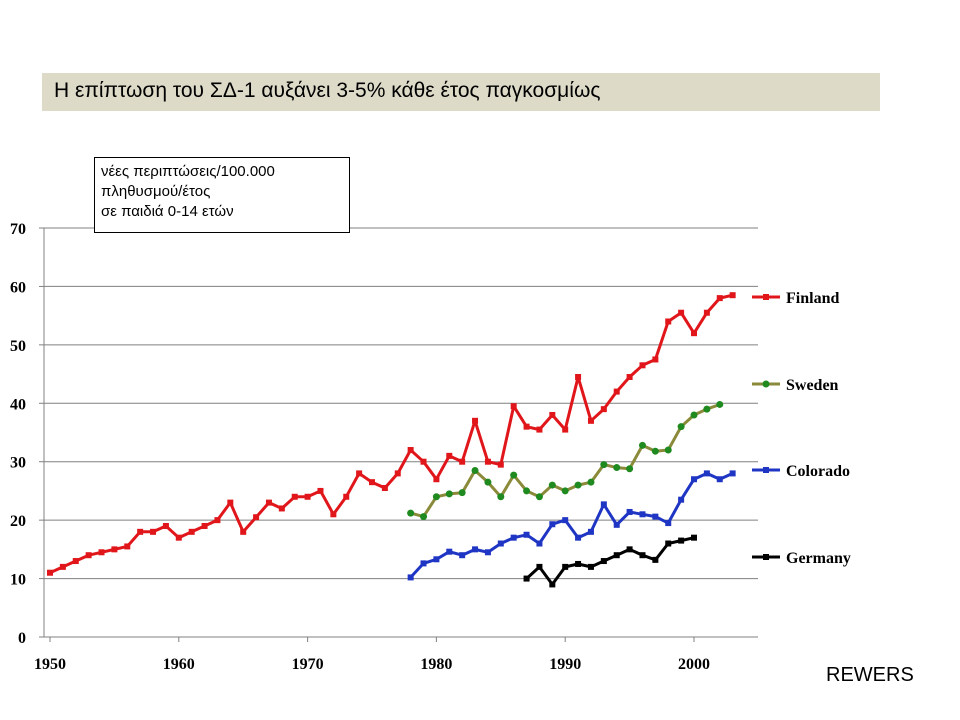 The width and height of the screenshot is (960, 720). What do you see at coordinates (18, 229) in the screenshot?
I see `y-tick-label: 70` at bounding box center [18, 229].